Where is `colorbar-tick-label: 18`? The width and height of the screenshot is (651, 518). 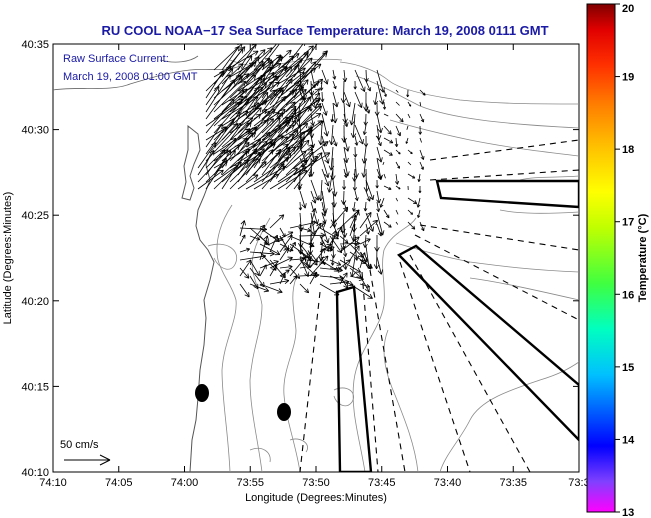
colorbar-tick-label: 18 is located at coordinates (628, 150).